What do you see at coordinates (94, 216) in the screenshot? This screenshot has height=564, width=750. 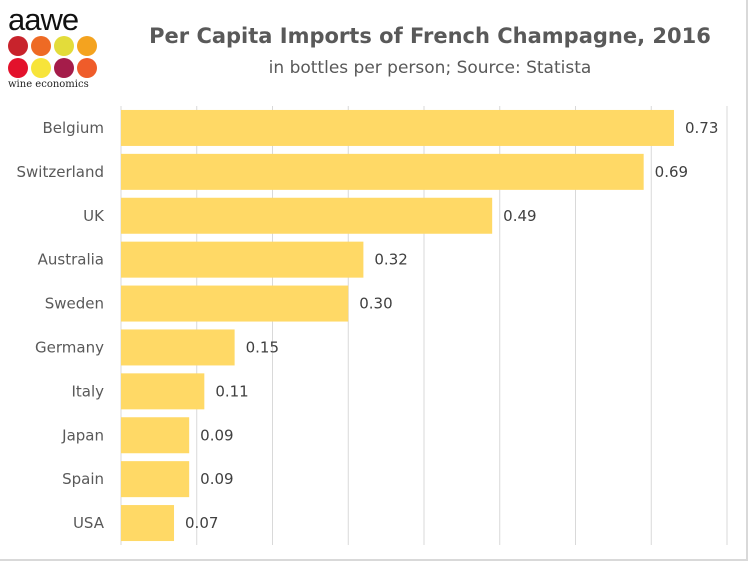 I see `category-label: UK` at bounding box center [94, 216].